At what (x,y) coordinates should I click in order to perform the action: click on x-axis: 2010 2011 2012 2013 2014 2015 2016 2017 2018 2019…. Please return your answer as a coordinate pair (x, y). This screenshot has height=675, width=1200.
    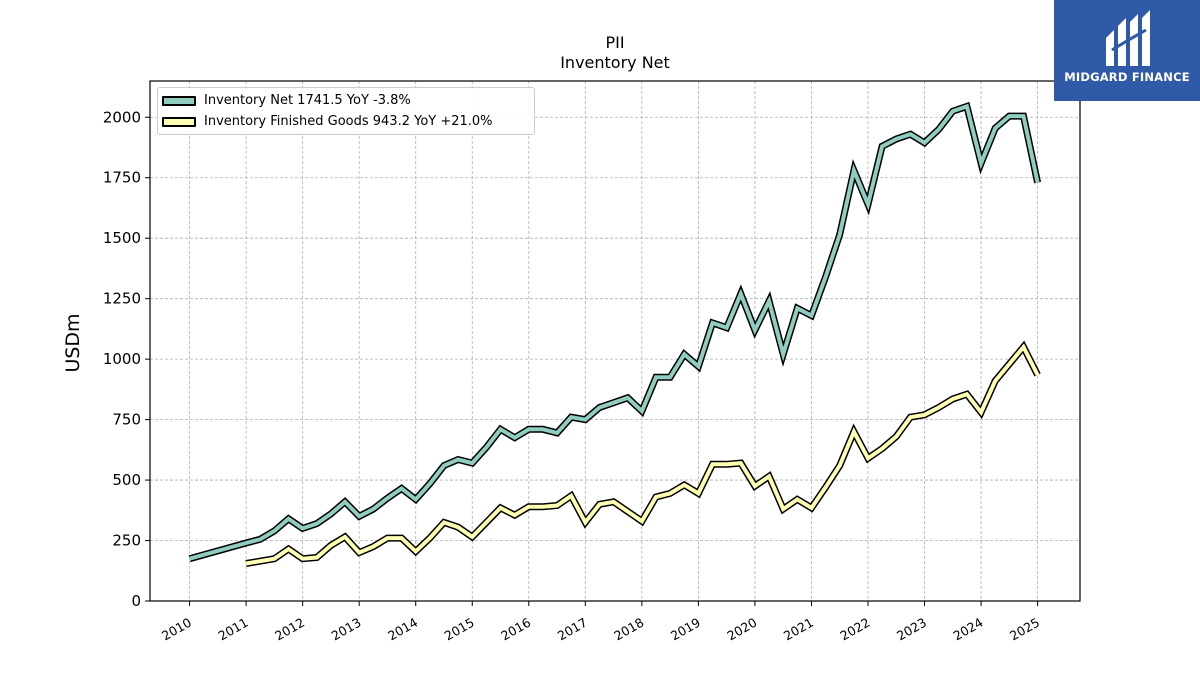
    Looking at the image, I should click on (600, 622).